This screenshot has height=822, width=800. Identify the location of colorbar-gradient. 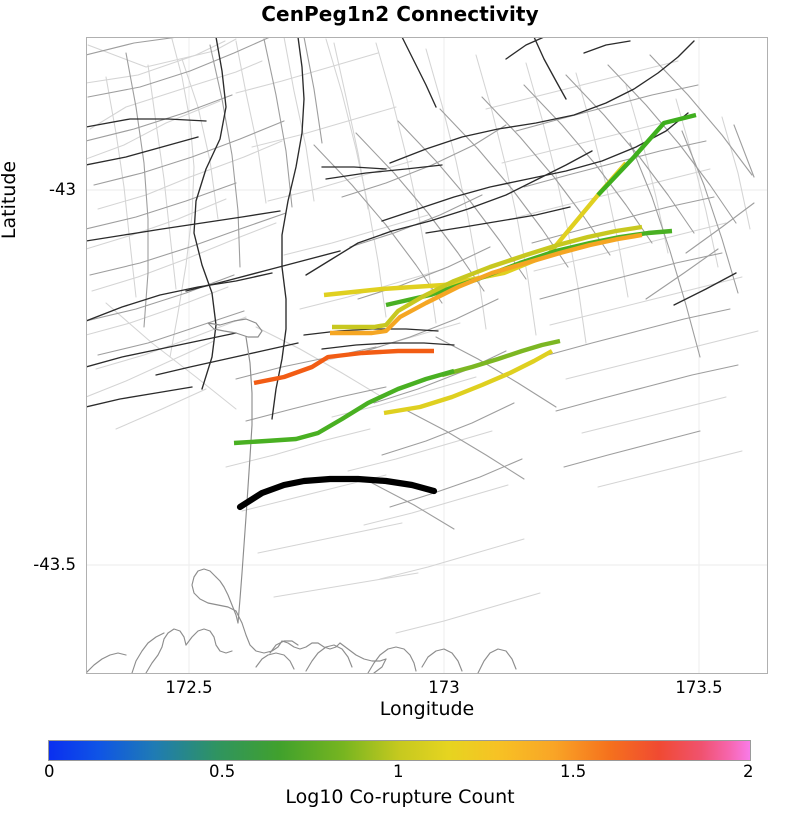
(399, 750).